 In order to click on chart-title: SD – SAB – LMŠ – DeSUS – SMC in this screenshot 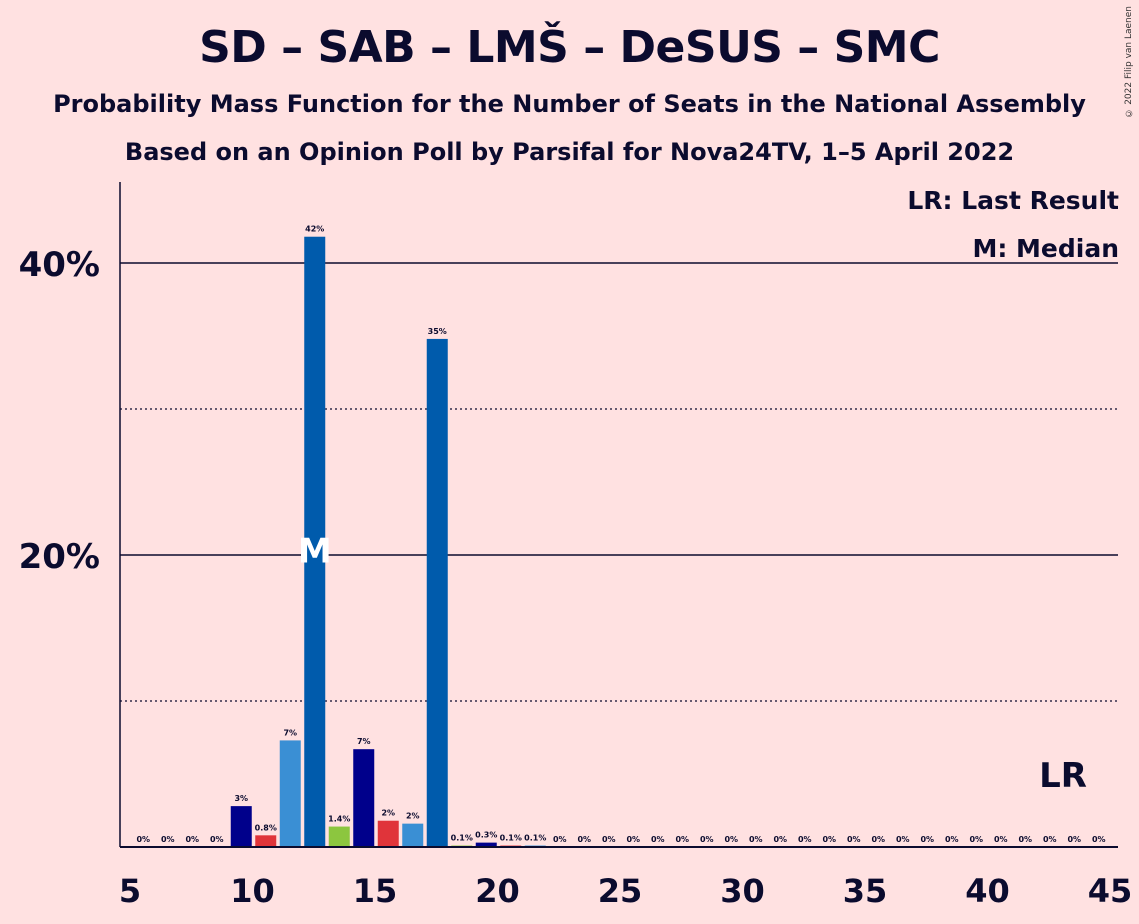, I will do `click(569, 47)`.